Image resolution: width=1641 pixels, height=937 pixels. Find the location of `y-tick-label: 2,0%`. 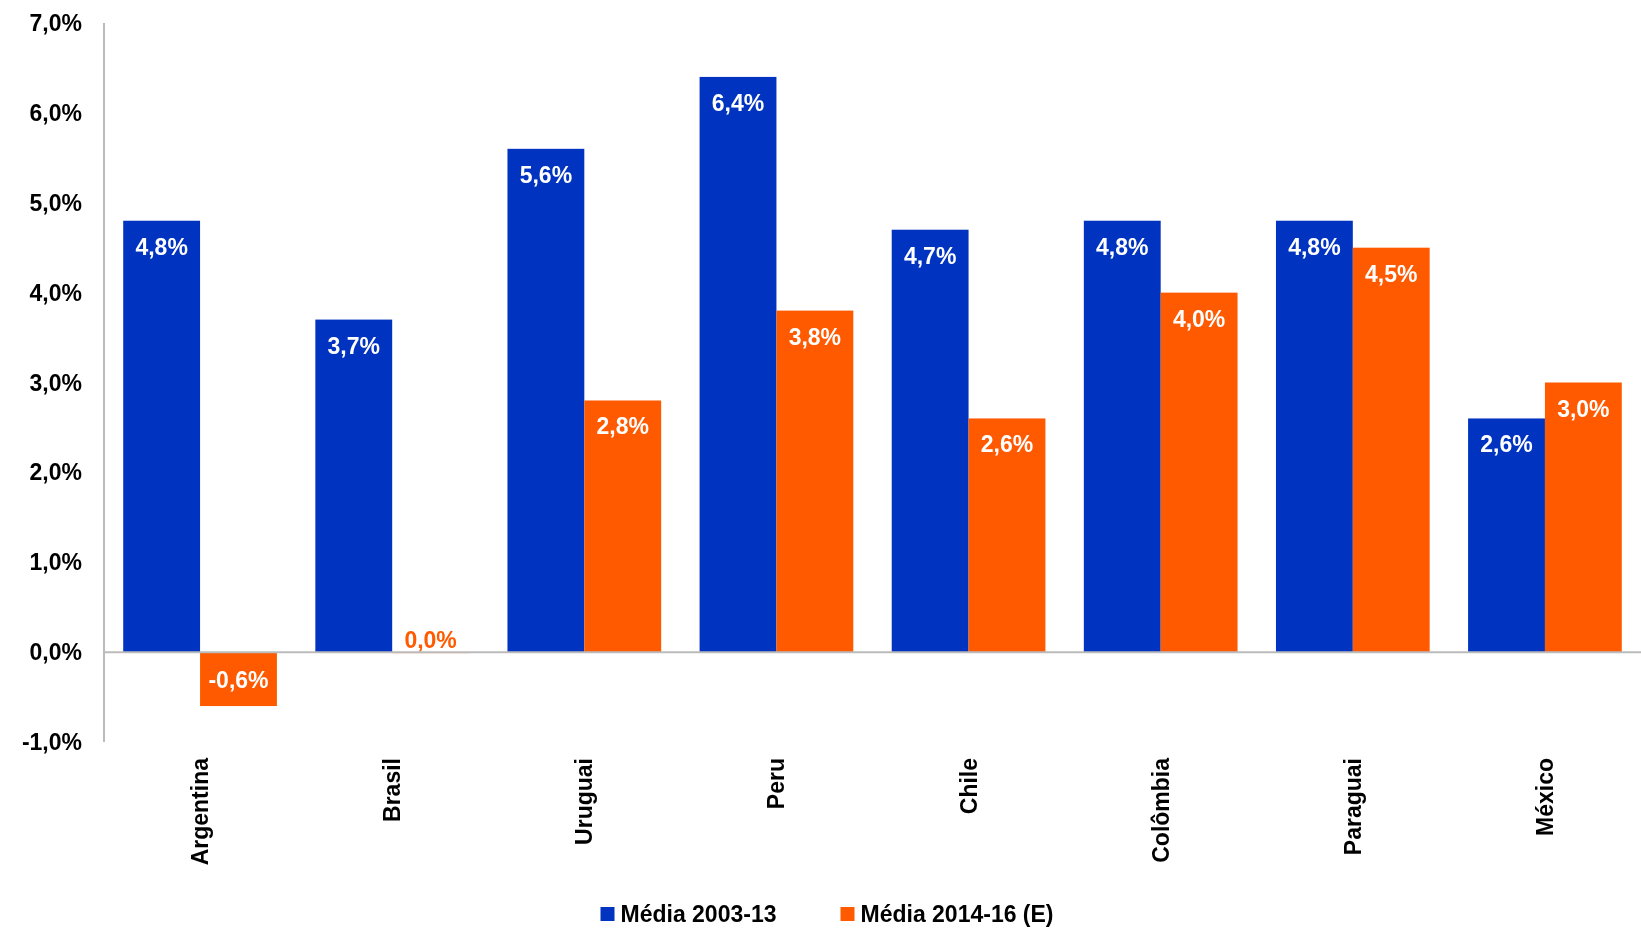

y-tick-label: 2,0% is located at coordinates (55, 472).